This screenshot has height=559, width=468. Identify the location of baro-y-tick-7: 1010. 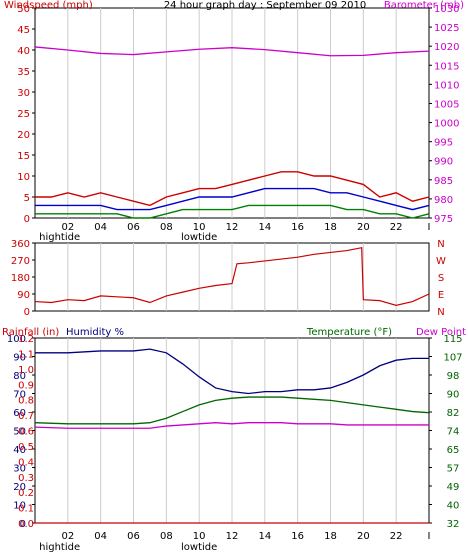
(446, 85).